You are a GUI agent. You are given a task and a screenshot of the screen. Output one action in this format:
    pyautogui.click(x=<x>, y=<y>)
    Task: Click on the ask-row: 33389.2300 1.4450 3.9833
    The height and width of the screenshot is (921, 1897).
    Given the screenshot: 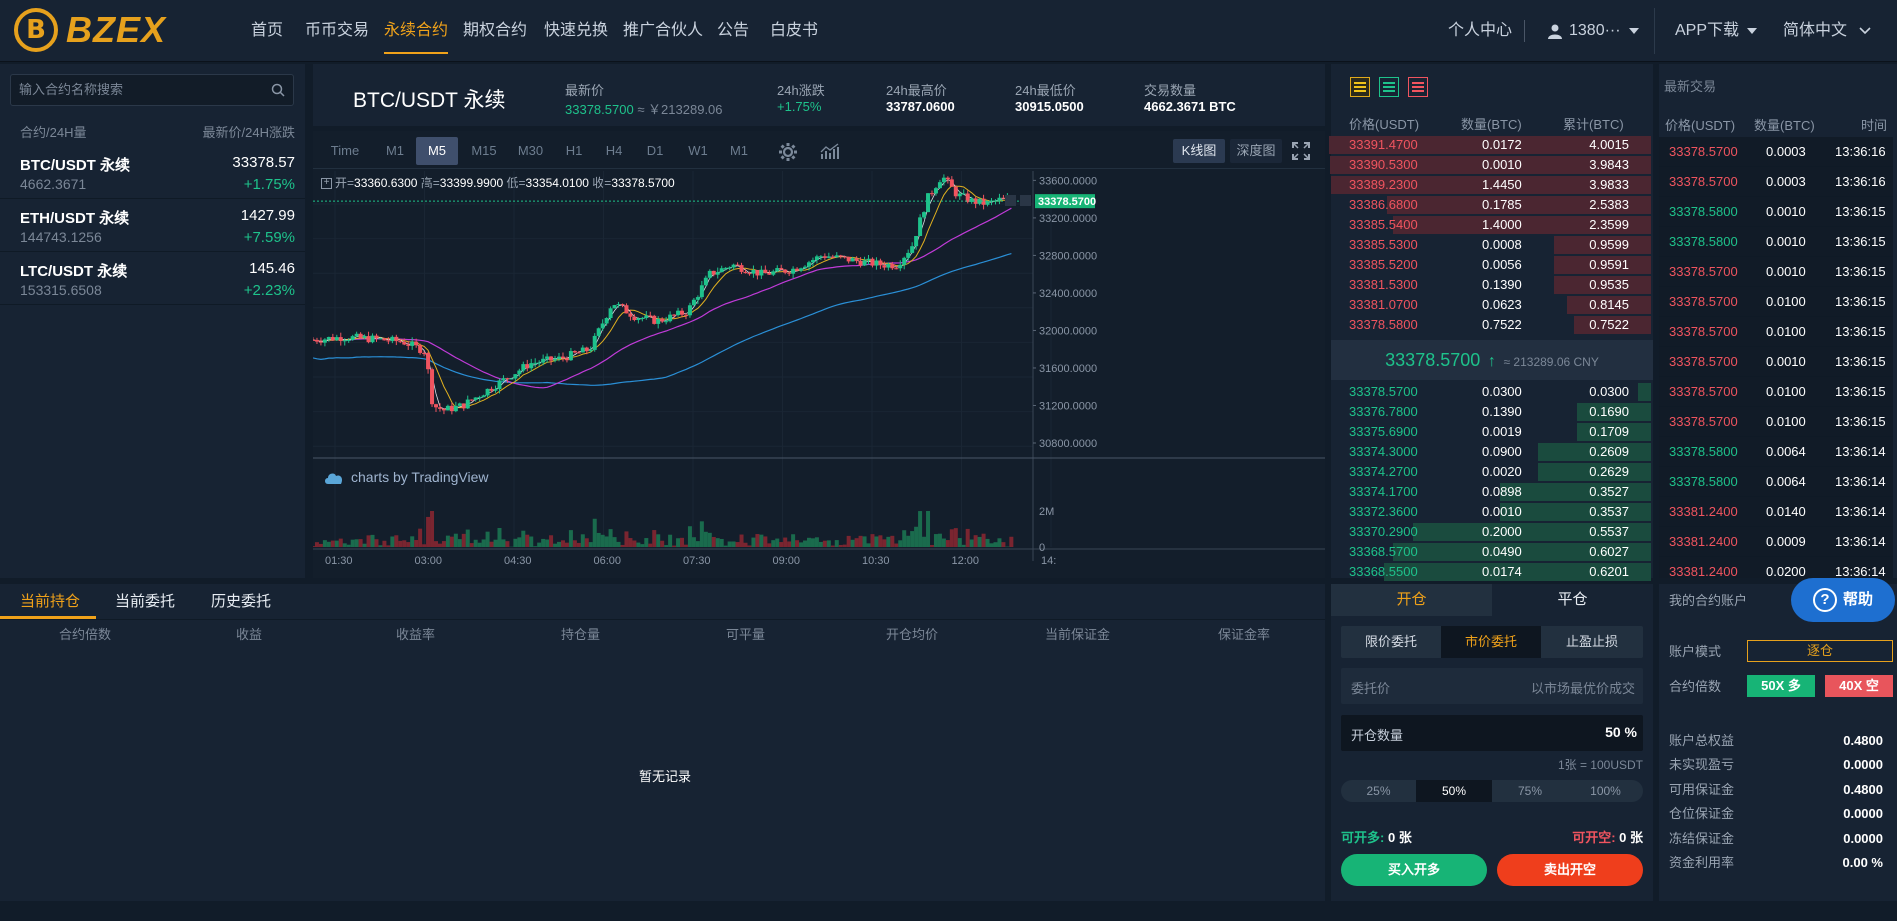 What is the action you would take?
    pyautogui.click(x=1491, y=185)
    